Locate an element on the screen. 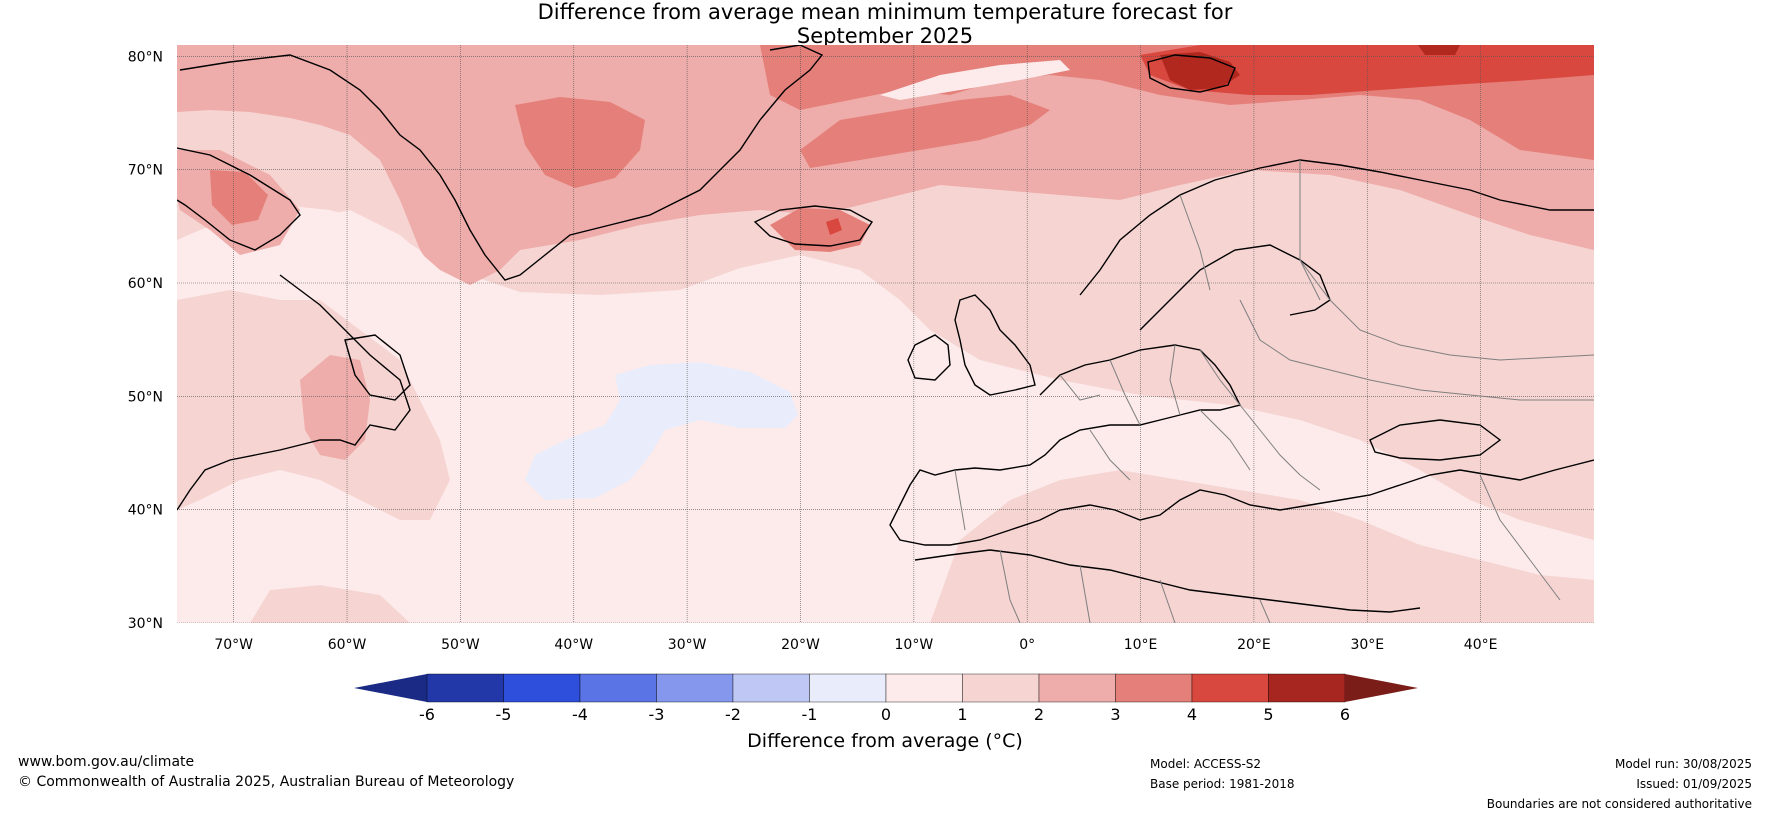  longitude-label: 30°E is located at coordinates (1367, 645).